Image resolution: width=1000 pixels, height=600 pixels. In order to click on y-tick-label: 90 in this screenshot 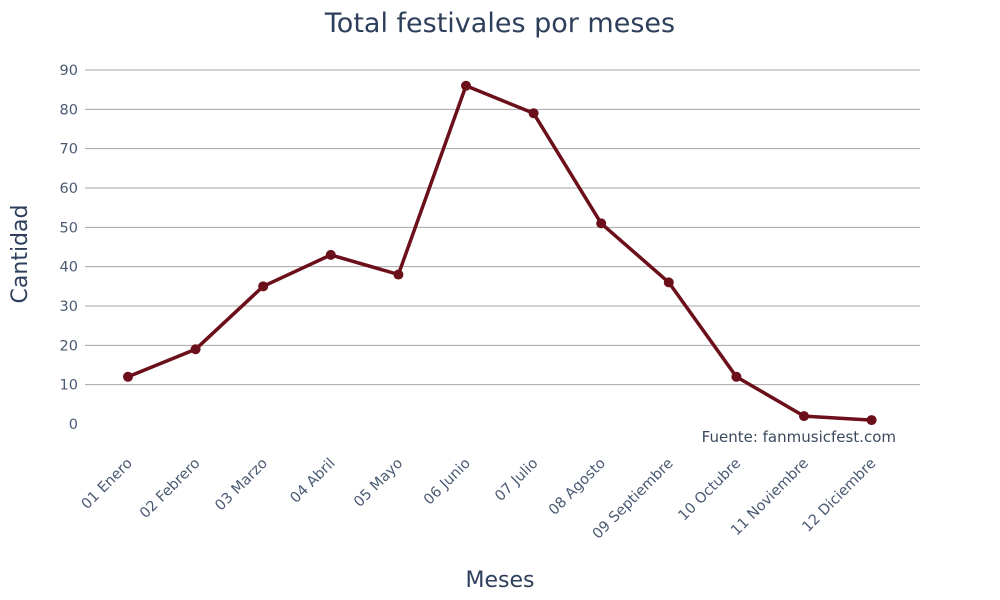, I will do `click(69, 71)`.